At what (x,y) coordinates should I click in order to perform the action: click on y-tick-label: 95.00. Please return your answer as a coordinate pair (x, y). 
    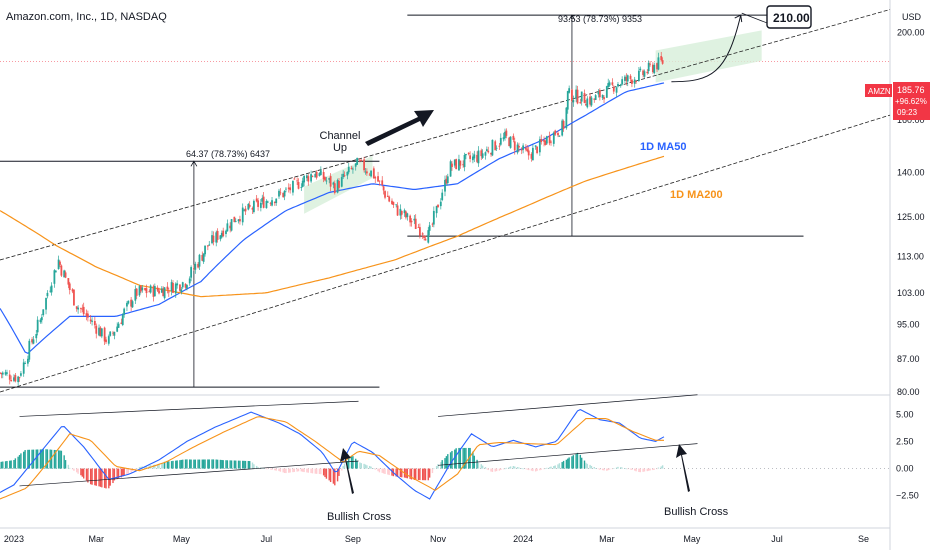
    Looking at the image, I should click on (908, 325).